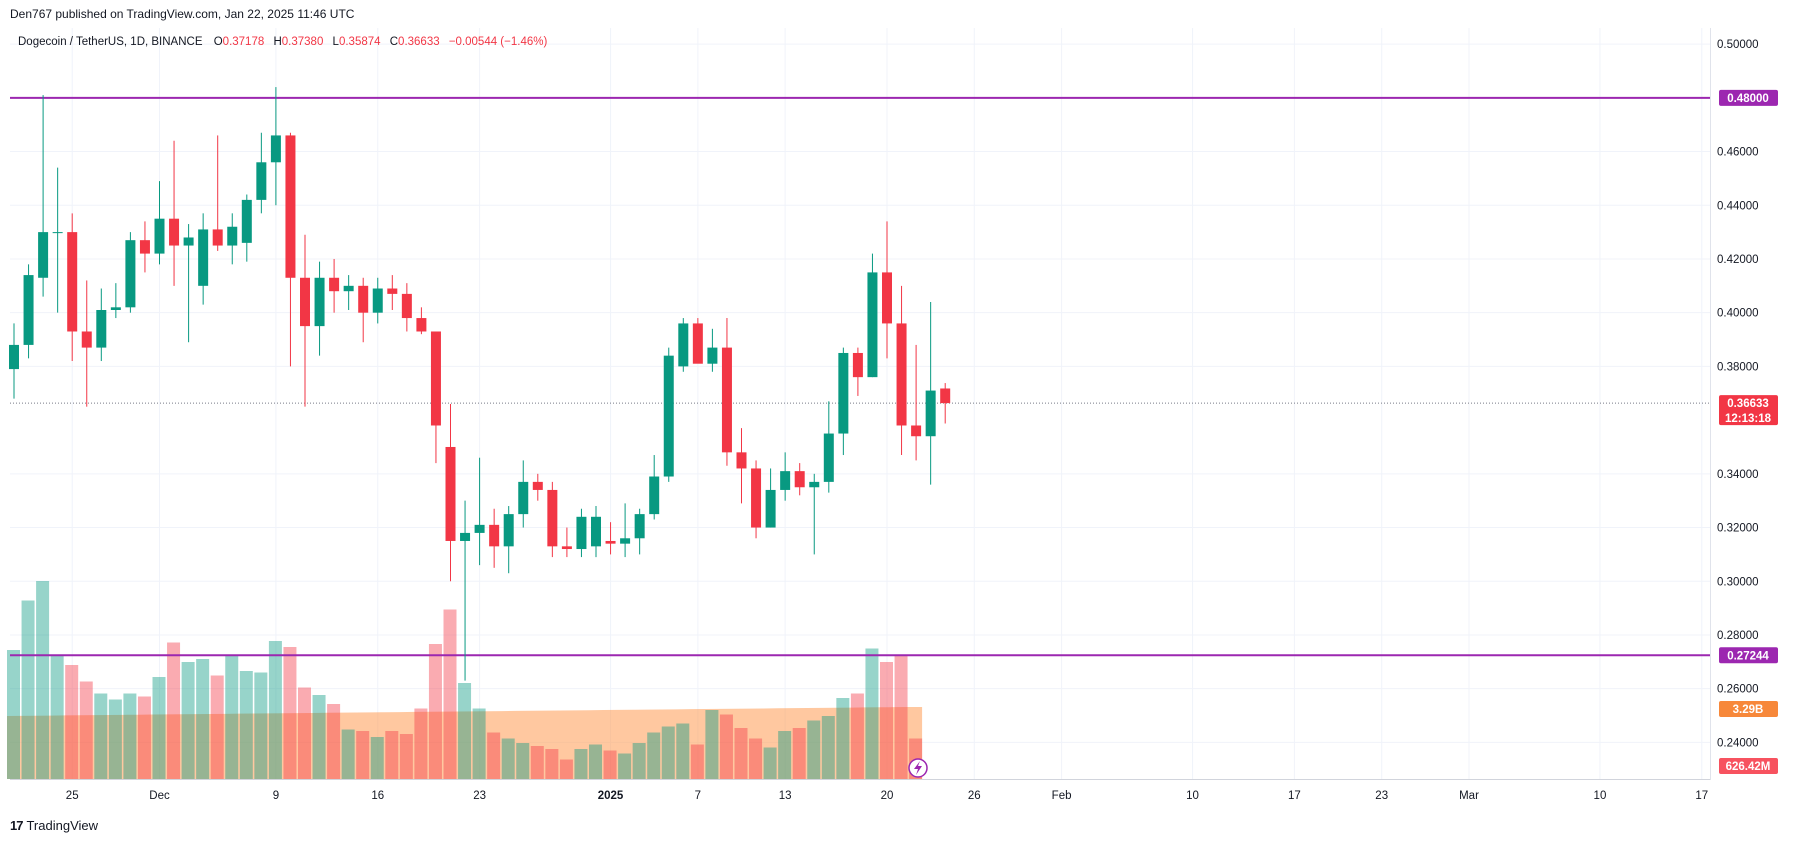  What do you see at coordinates (1469, 796) in the screenshot?
I see `time-tick-label: Mar` at bounding box center [1469, 796].